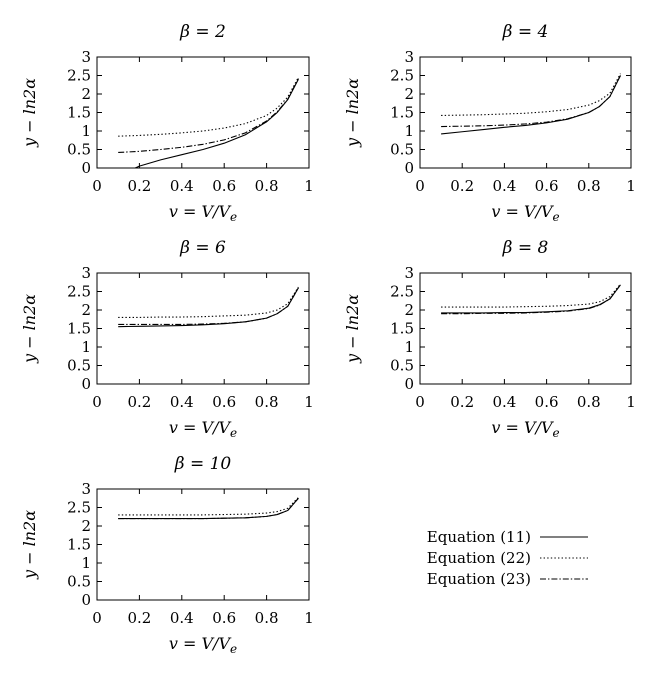  Describe the element at coordinates (479, 537) in the screenshot. I see `legend-label: Equation (11)` at that location.